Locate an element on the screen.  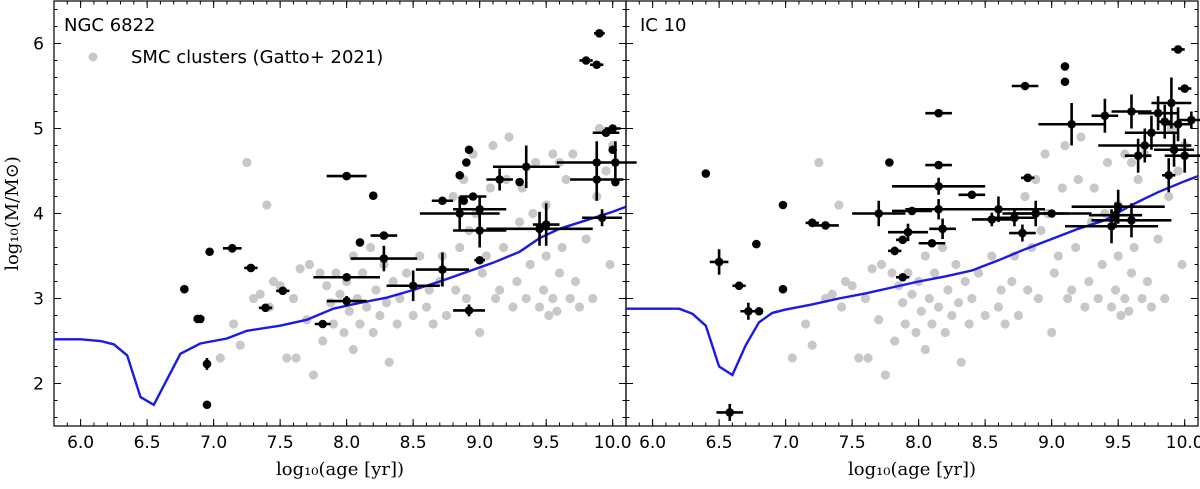
x-tick-label: 6.5 is located at coordinates (719, 443).